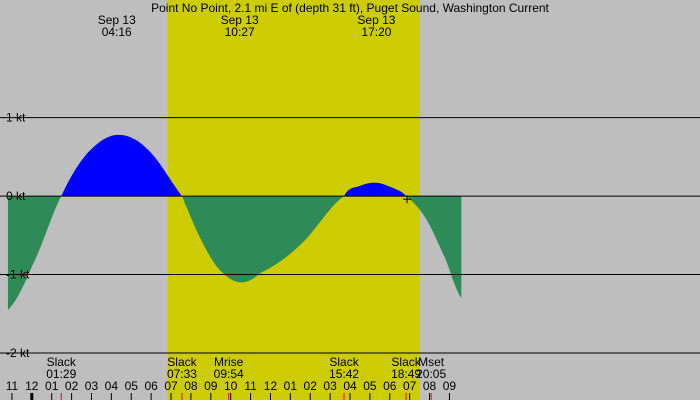 The width and height of the screenshot is (700, 400). Describe the element at coordinates (132, 386) in the screenshot. I see `hour-label-6: 05` at that location.